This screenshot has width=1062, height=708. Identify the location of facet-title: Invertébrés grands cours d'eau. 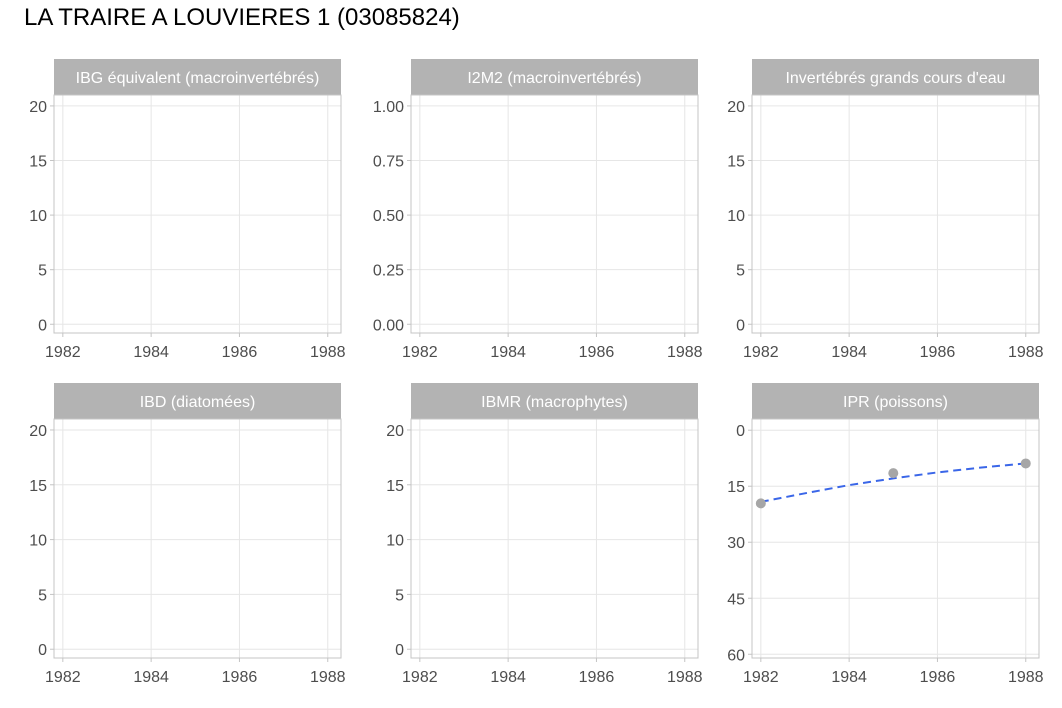
(895, 78).